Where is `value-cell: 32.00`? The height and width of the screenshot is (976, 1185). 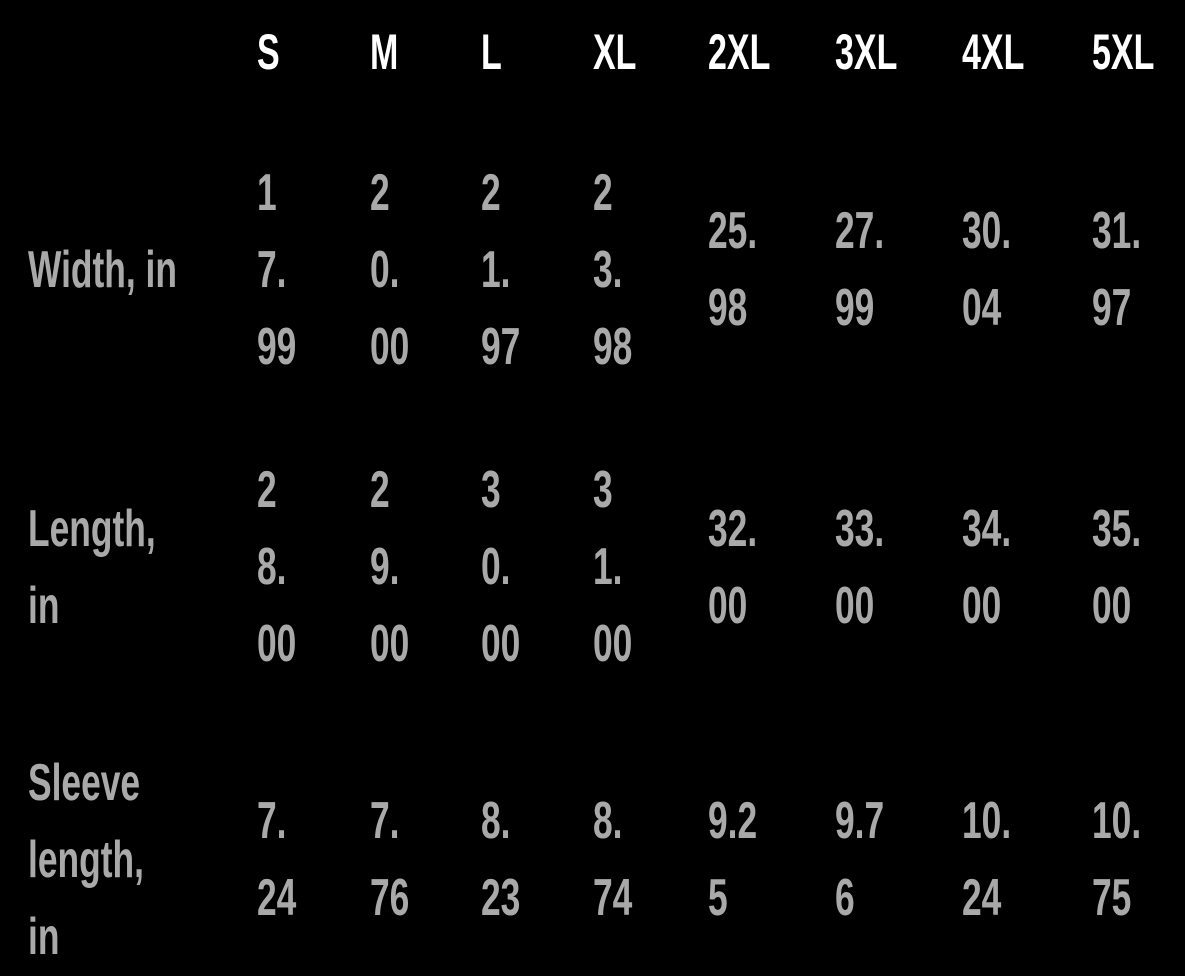 value-cell: 32.00 is located at coordinates (754, 567).